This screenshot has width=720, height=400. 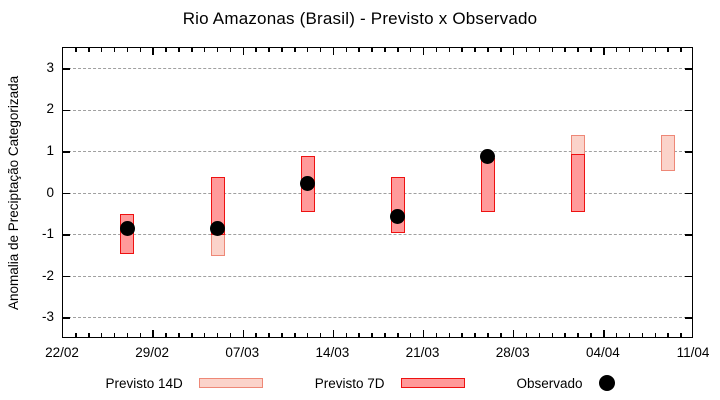 I want to click on y-tick-label: -2, so click(x=47, y=275).